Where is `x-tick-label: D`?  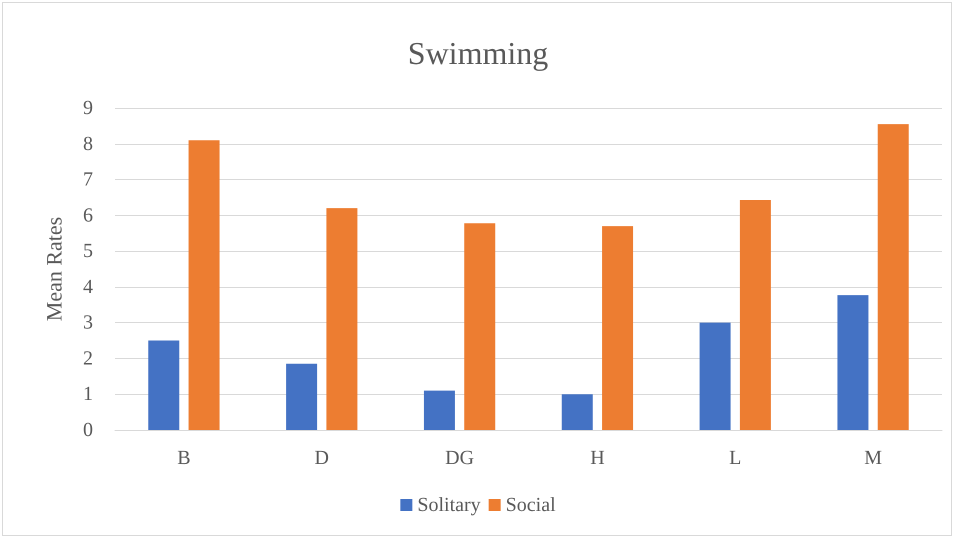
x-tick-label: D is located at coordinates (321, 458).